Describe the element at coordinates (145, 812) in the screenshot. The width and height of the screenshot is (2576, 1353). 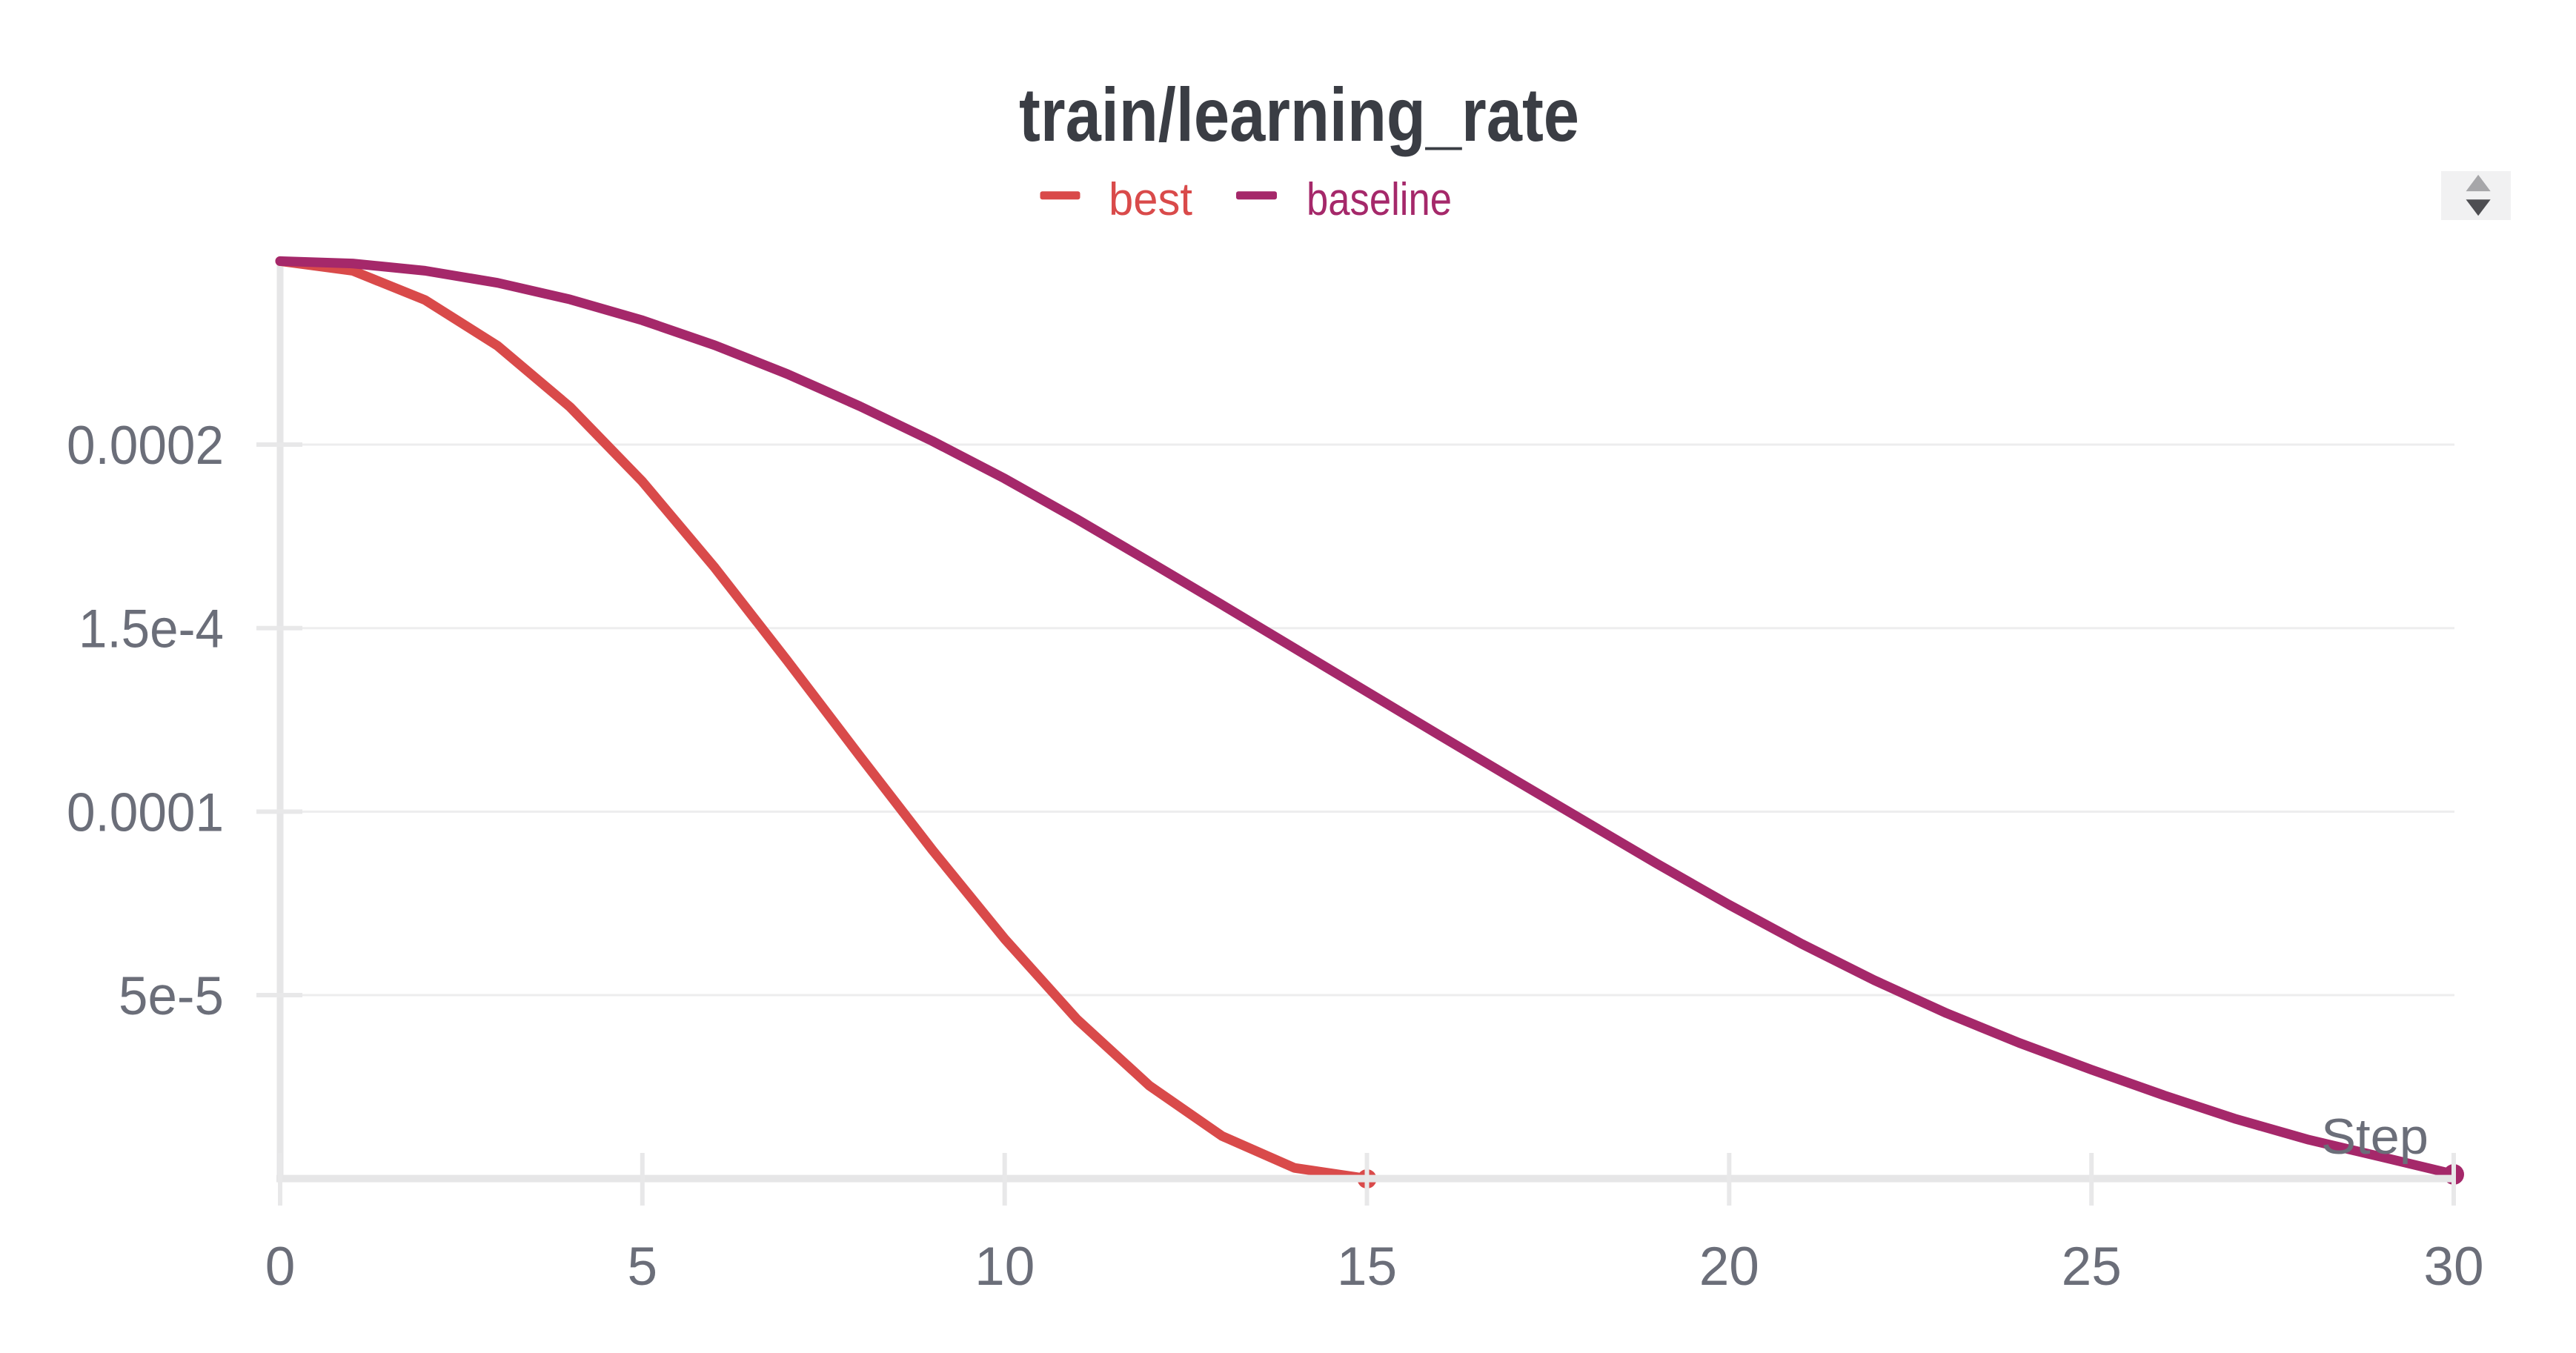
I see `svg-text: 0.0001` at that location.